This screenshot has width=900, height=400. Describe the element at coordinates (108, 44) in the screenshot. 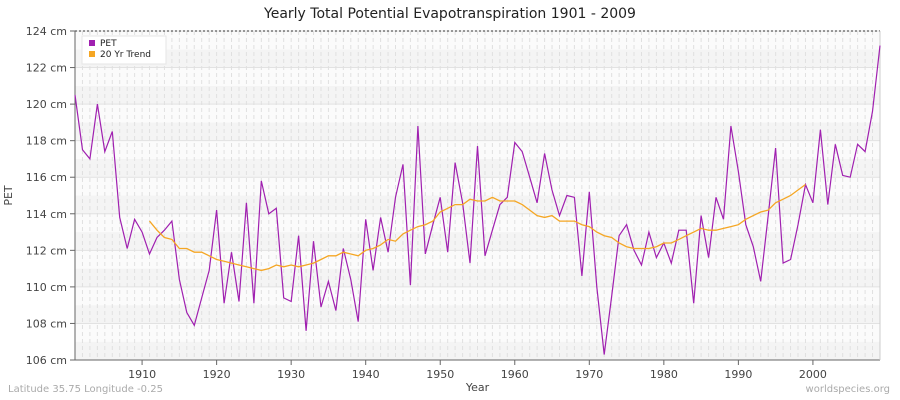

I see `legend-label: PET` at that location.